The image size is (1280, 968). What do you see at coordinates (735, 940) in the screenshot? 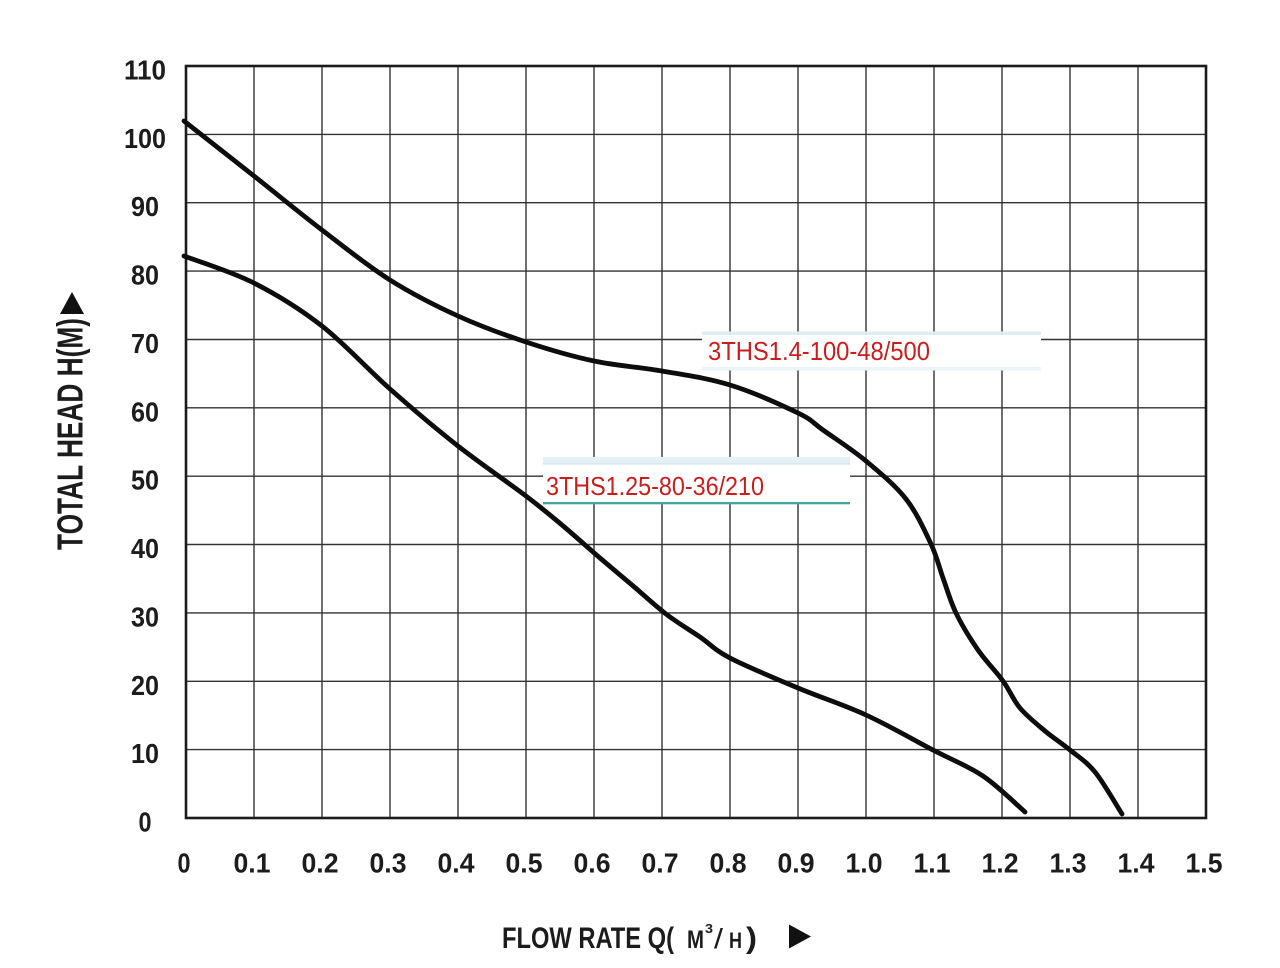
I see `svg-text: H` at bounding box center [735, 940].